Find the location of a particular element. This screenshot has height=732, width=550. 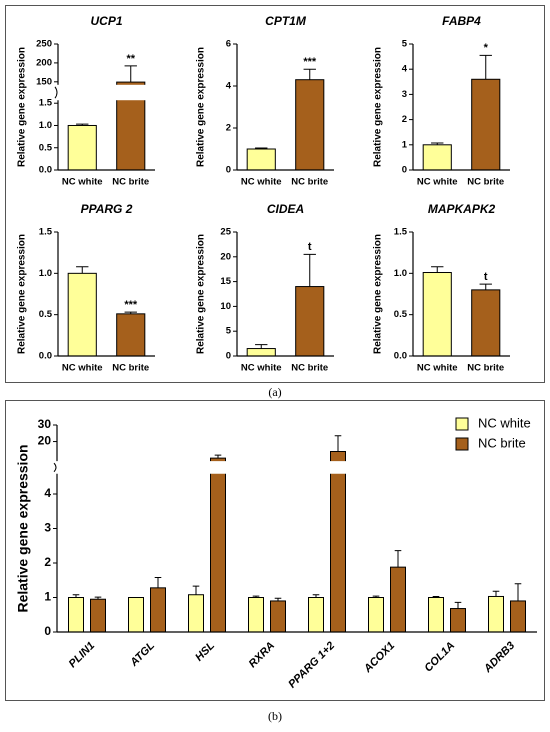

caption: (a) is located at coordinates (274, 392).